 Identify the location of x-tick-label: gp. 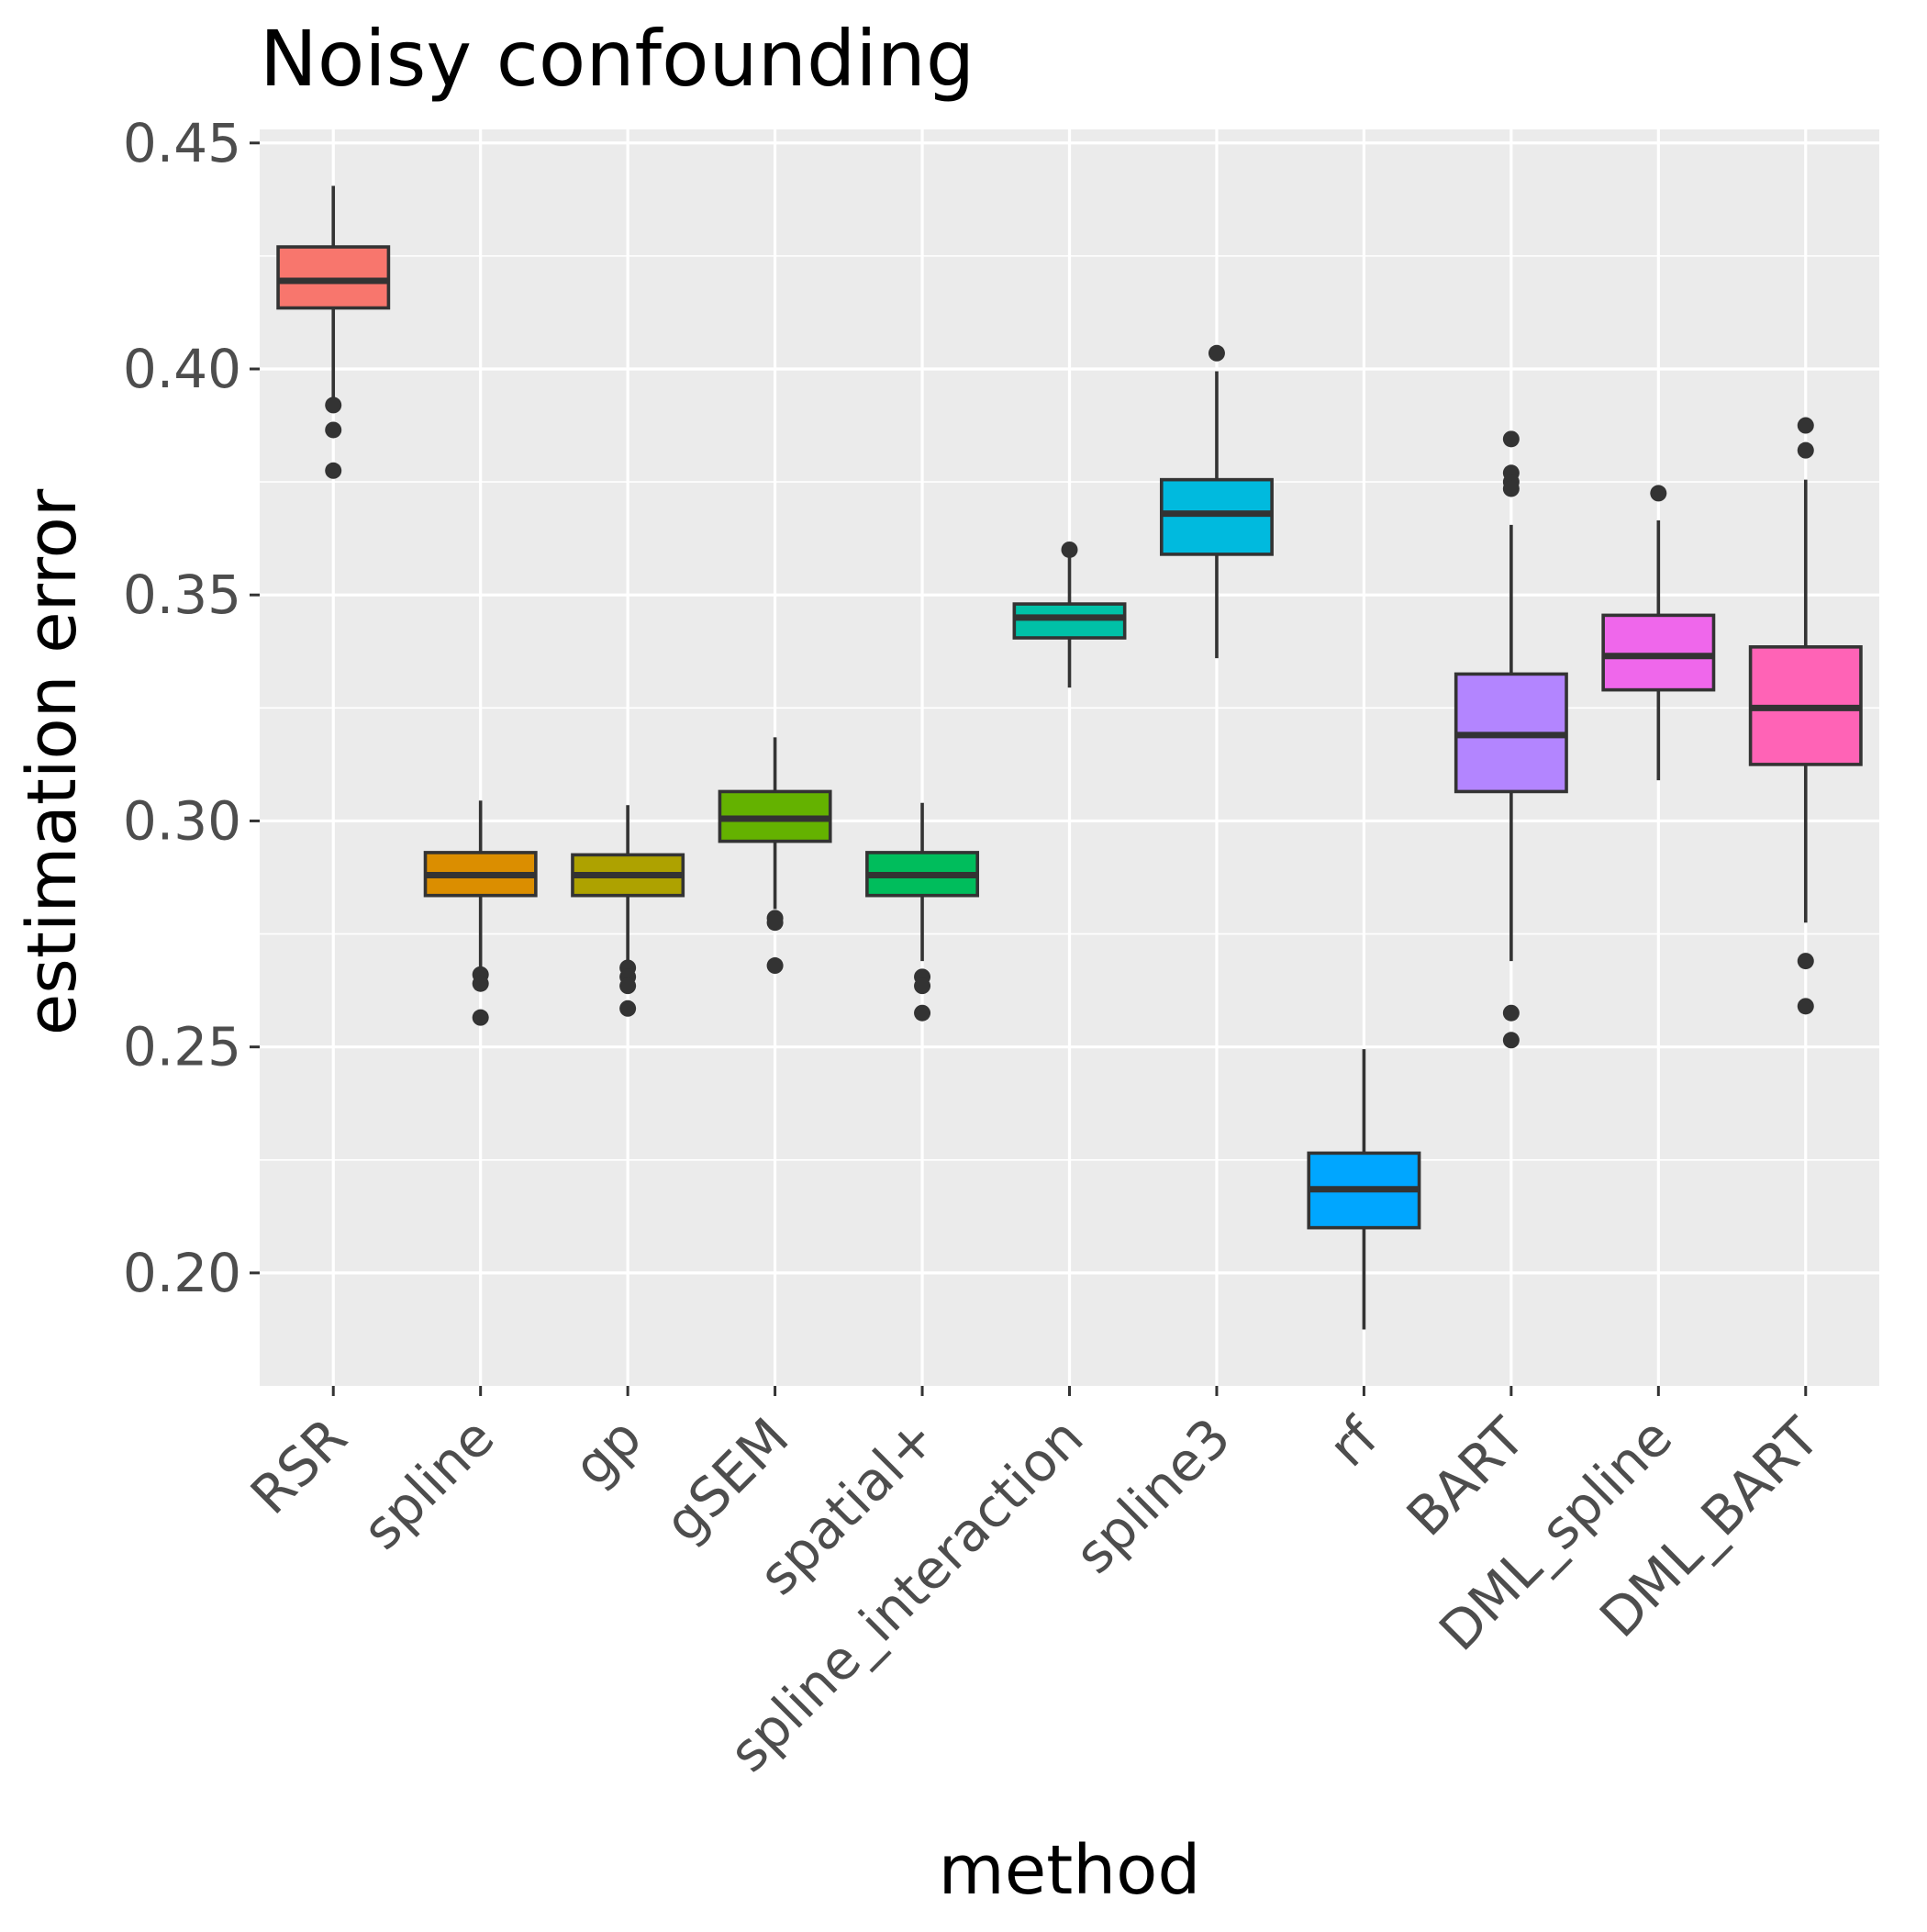
(607, 1452).